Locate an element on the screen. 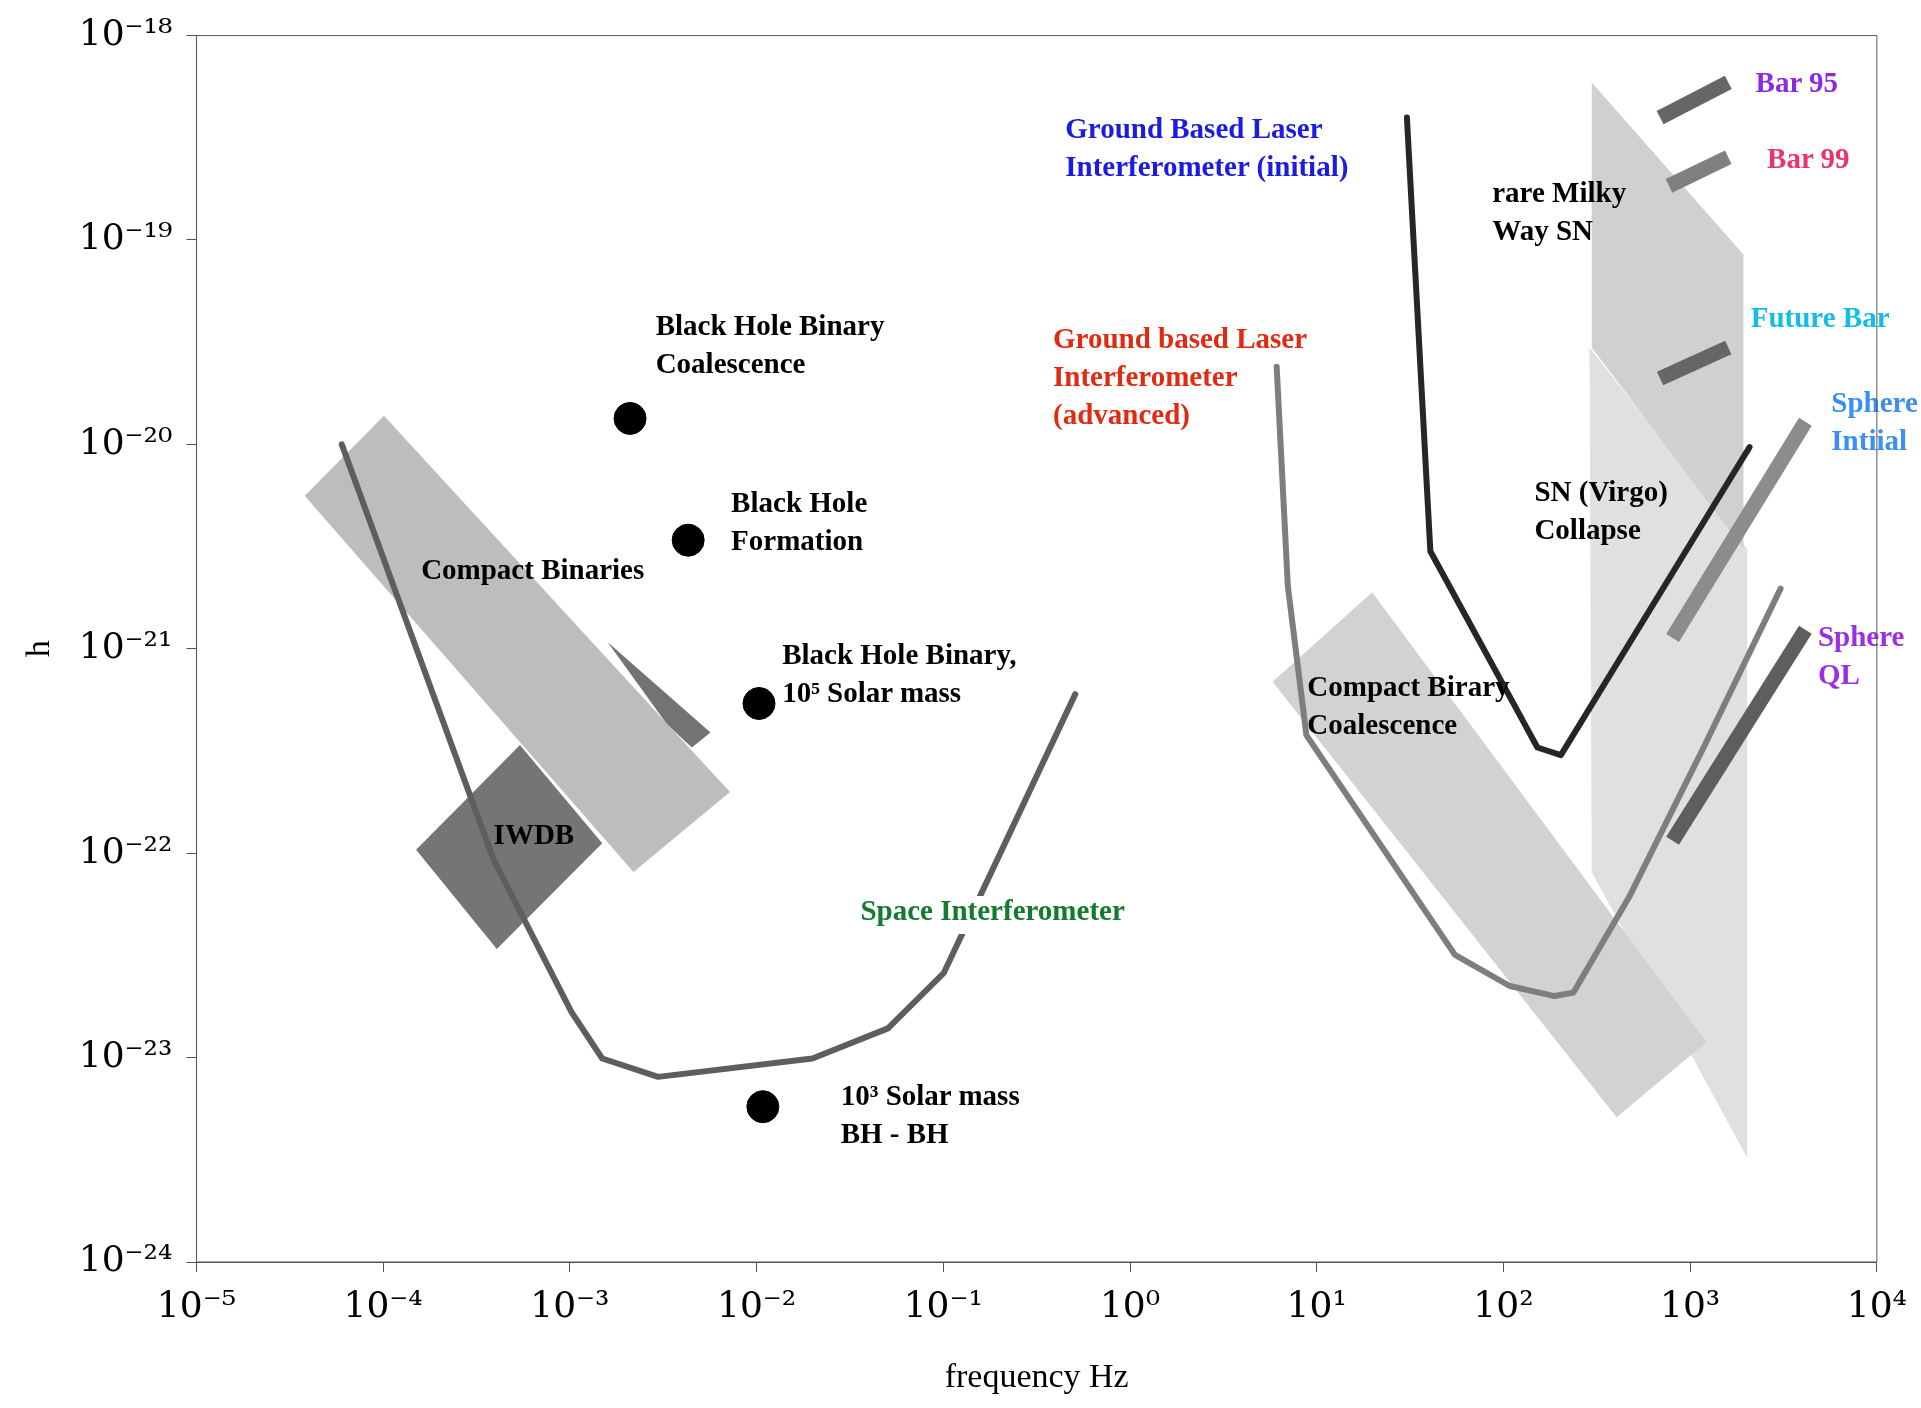 The image size is (1921, 1408). y-tick-label: 10⁻²² is located at coordinates (125, 850).